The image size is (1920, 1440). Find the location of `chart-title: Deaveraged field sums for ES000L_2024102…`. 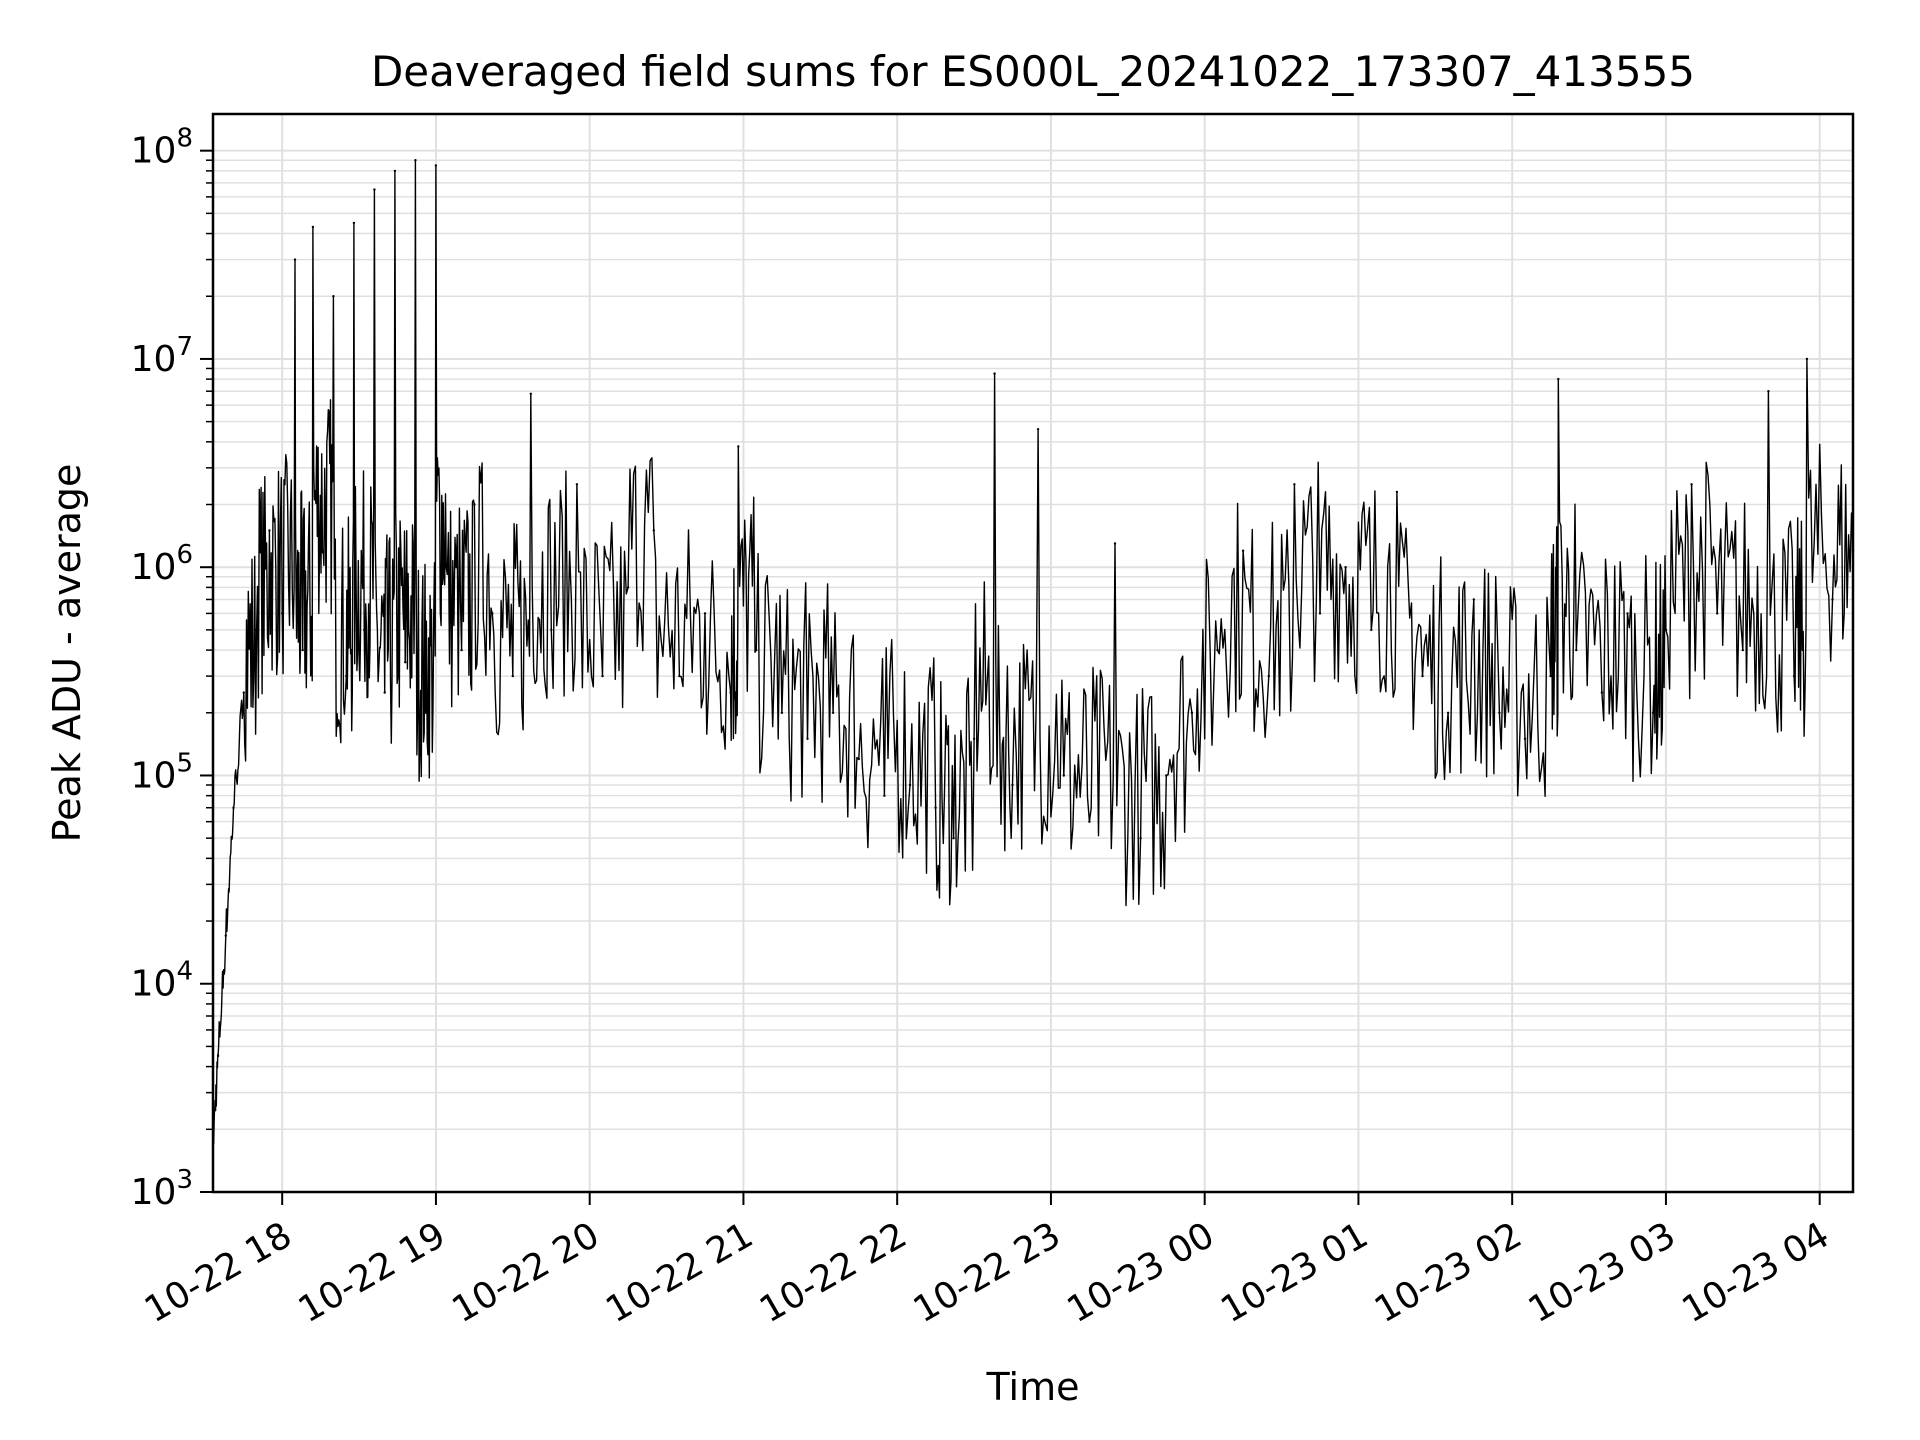

chart-title: Deaveraged field sums for ES000L_2024102… is located at coordinates (1033, 71).